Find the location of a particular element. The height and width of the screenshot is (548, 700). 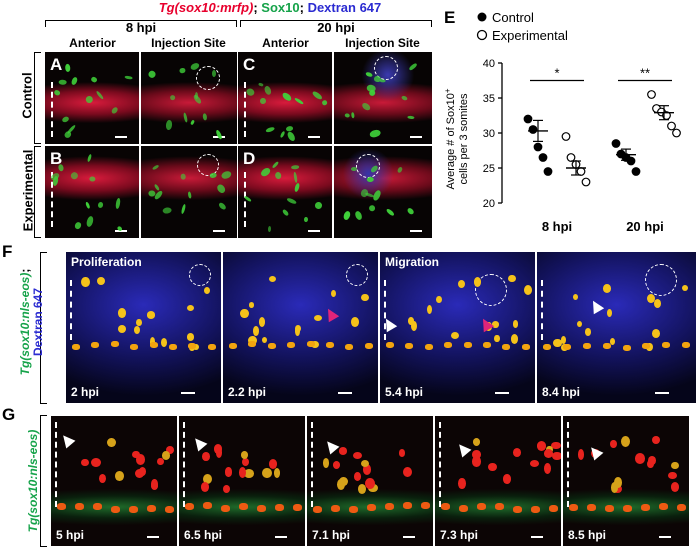

panel-d-label: D is located at coordinates (249, 158).